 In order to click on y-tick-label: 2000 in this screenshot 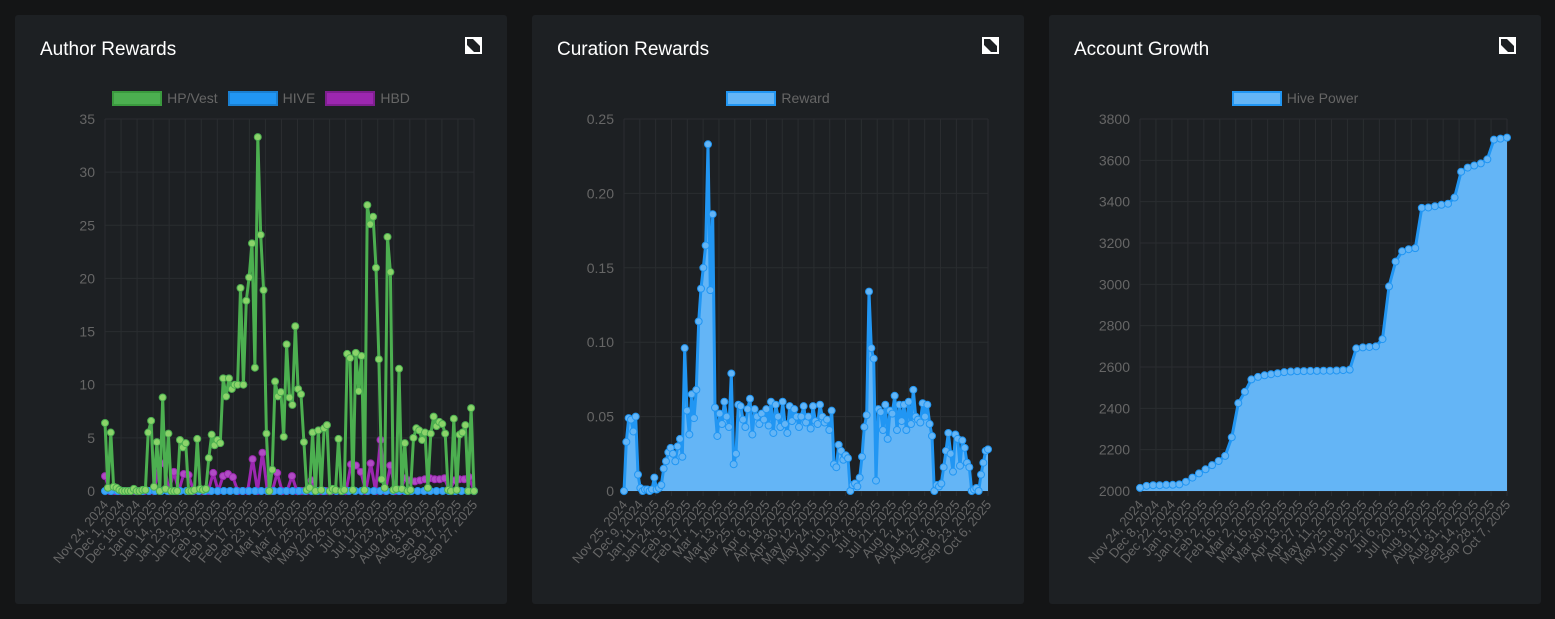, I will do `click(1114, 491)`.